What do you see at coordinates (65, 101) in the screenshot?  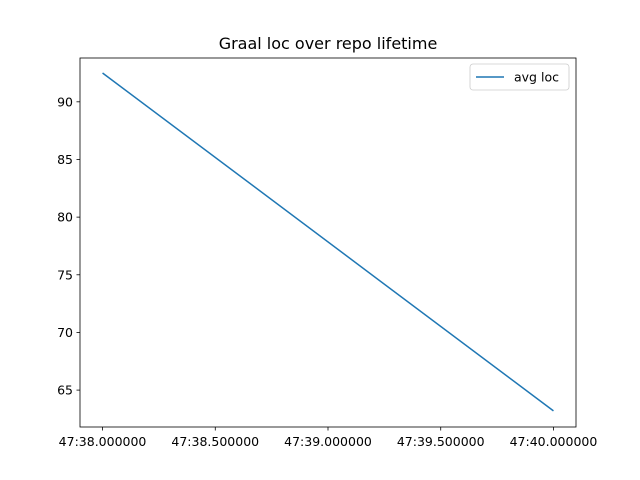 I see `y-tick-label: 90` at bounding box center [65, 101].